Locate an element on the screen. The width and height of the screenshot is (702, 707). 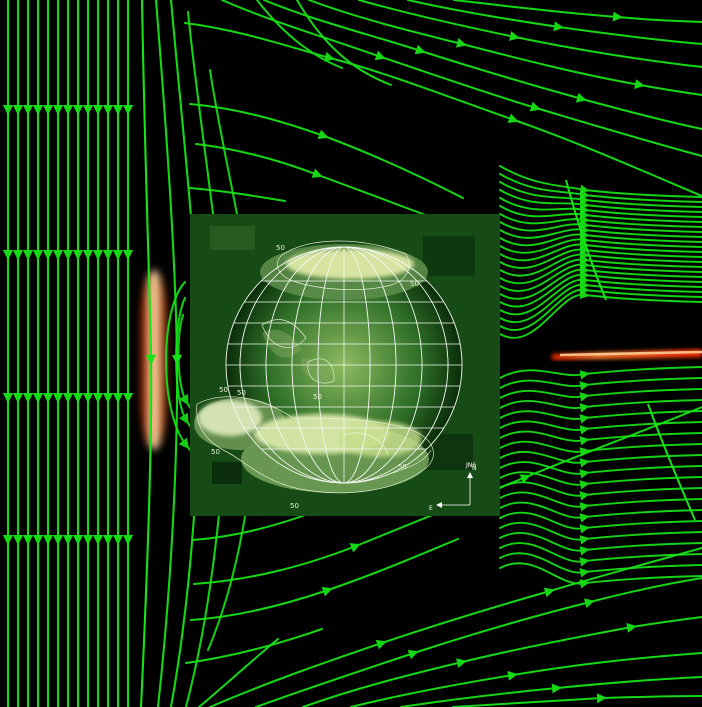
tail-ridge-bottom is located at coordinates (671, 462).